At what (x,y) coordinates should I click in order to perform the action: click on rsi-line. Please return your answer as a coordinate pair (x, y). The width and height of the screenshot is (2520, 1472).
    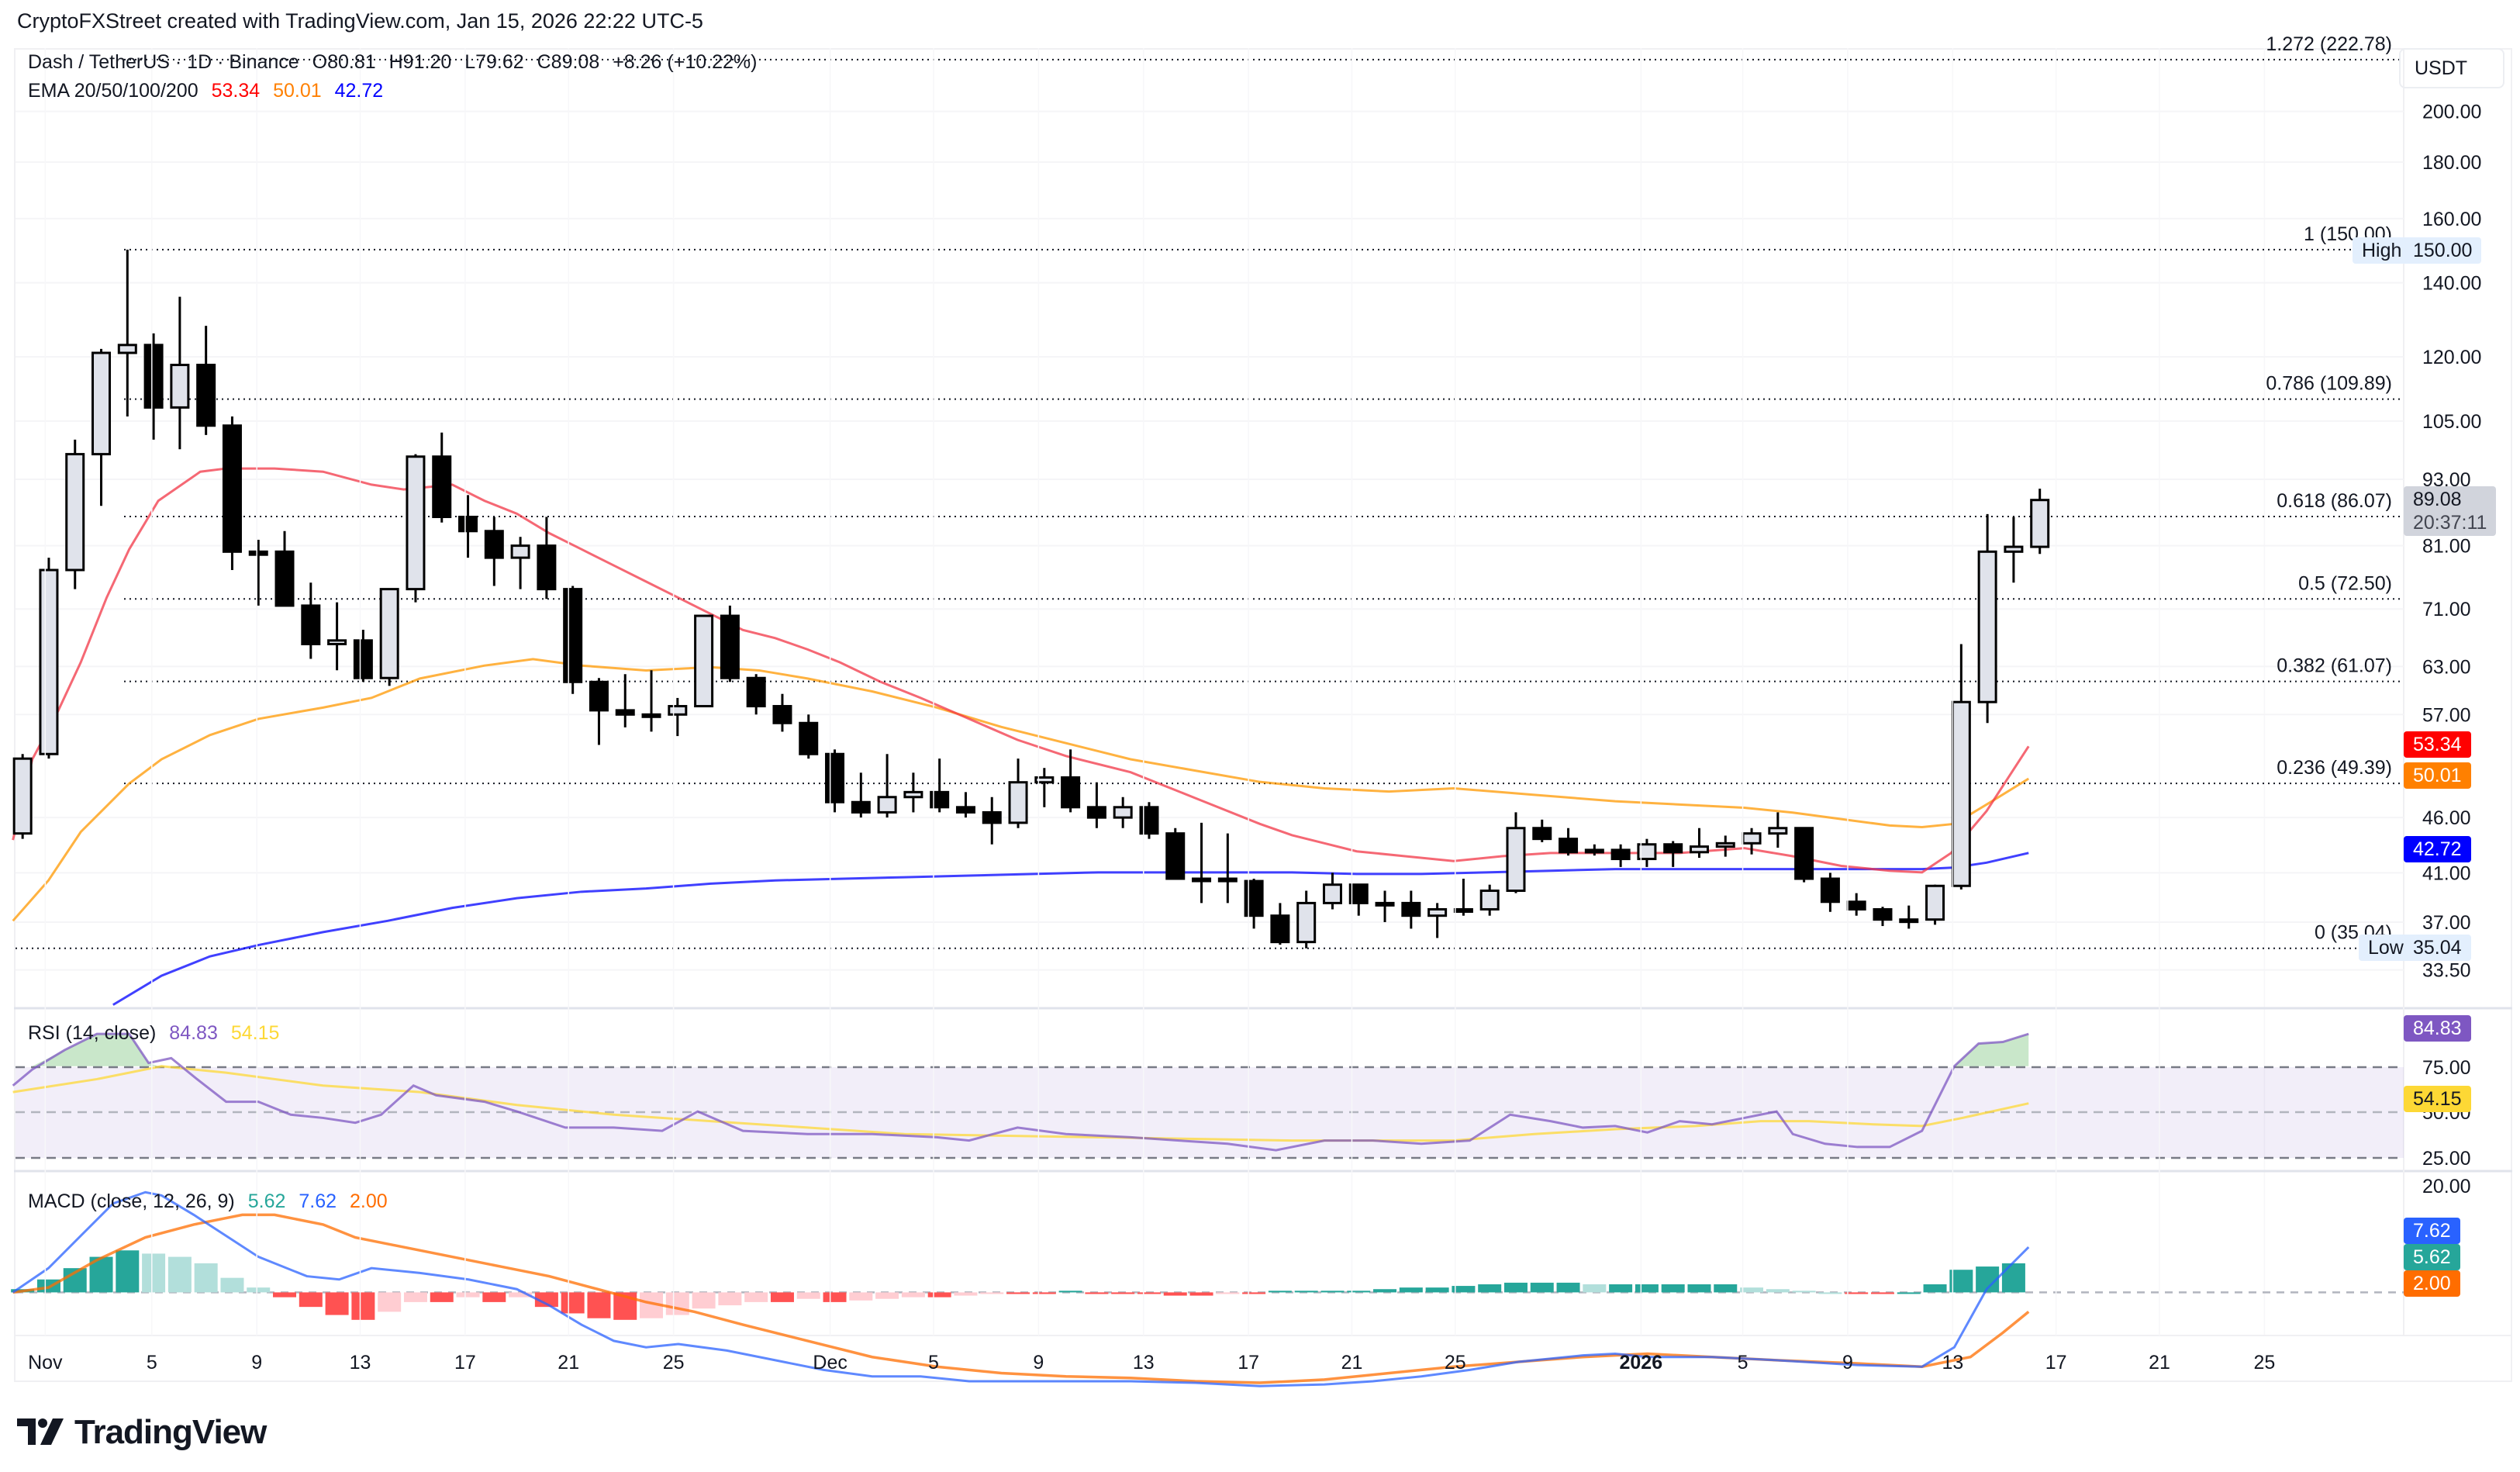
    Looking at the image, I should click on (1020, 1092).